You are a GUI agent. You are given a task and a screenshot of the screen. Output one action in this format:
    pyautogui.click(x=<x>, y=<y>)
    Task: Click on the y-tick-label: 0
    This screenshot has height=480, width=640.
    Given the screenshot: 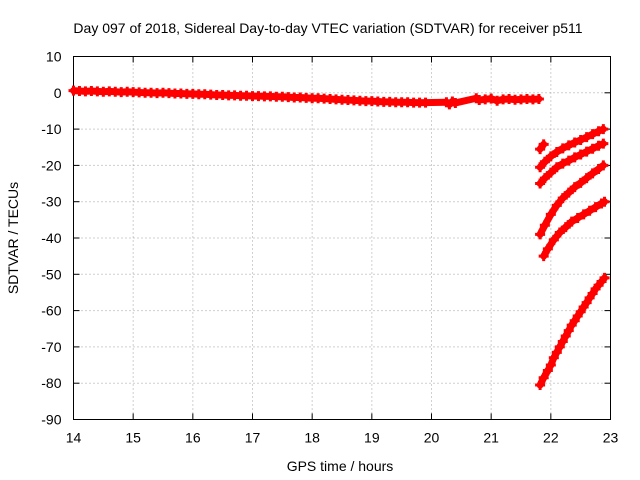 What is the action you would take?
    pyautogui.click(x=58, y=93)
    